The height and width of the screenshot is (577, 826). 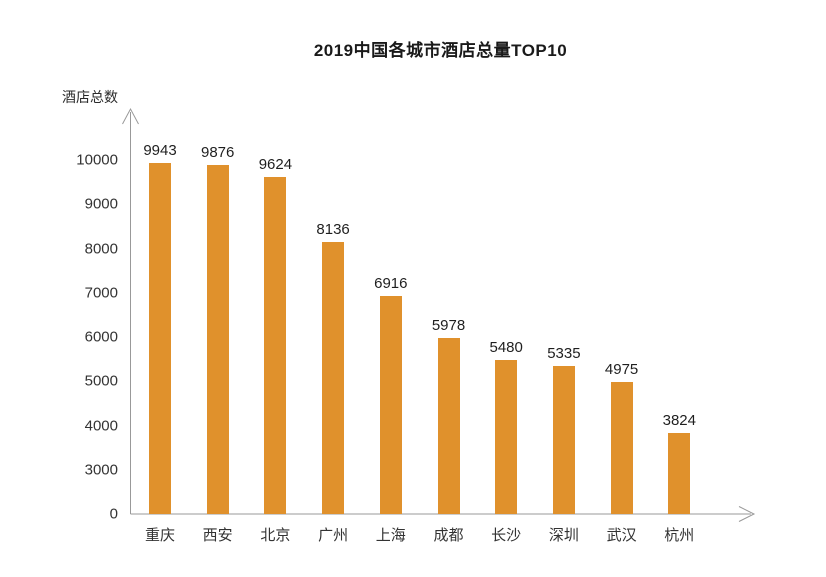 I want to click on x-category-label: 武汉, so click(x=621, y=535).